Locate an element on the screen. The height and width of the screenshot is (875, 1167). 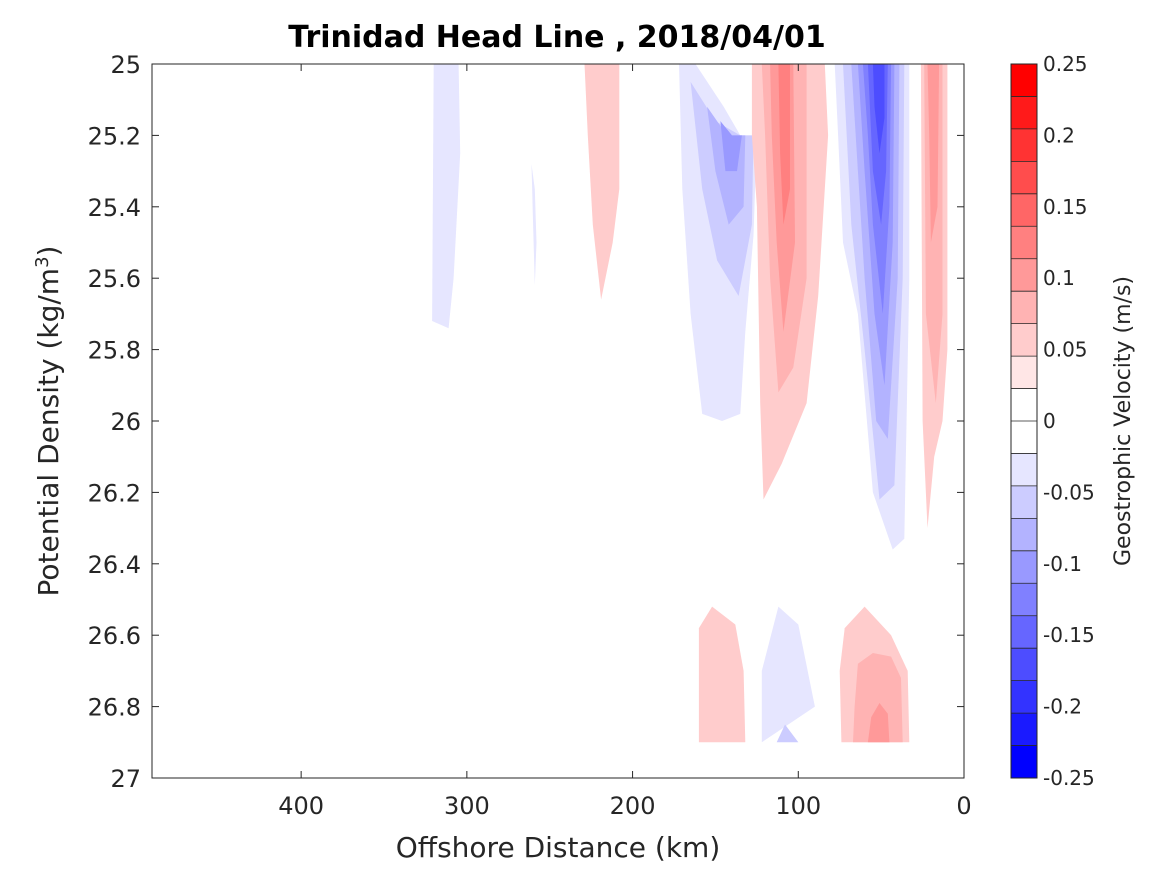
colorbar-tick-label: -0.05 is located at coordinates (1069, 492).